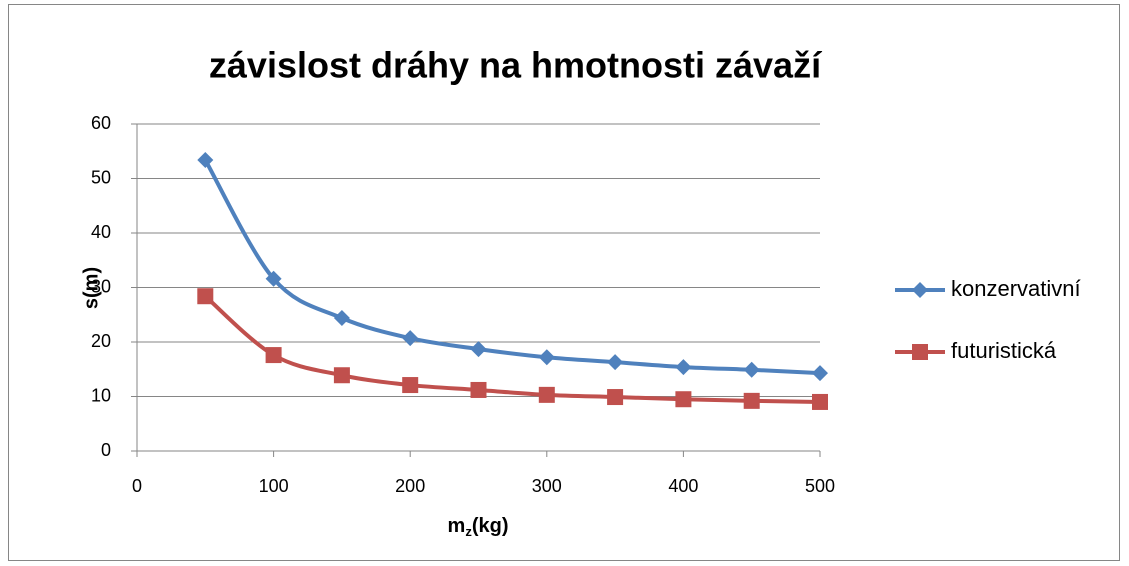 This screenshot has width=1129, height=566. What do you see at coordinates (101, 395) in the screenshot?
I see `y-tick-label: 10` at bounding box center [101, 395].